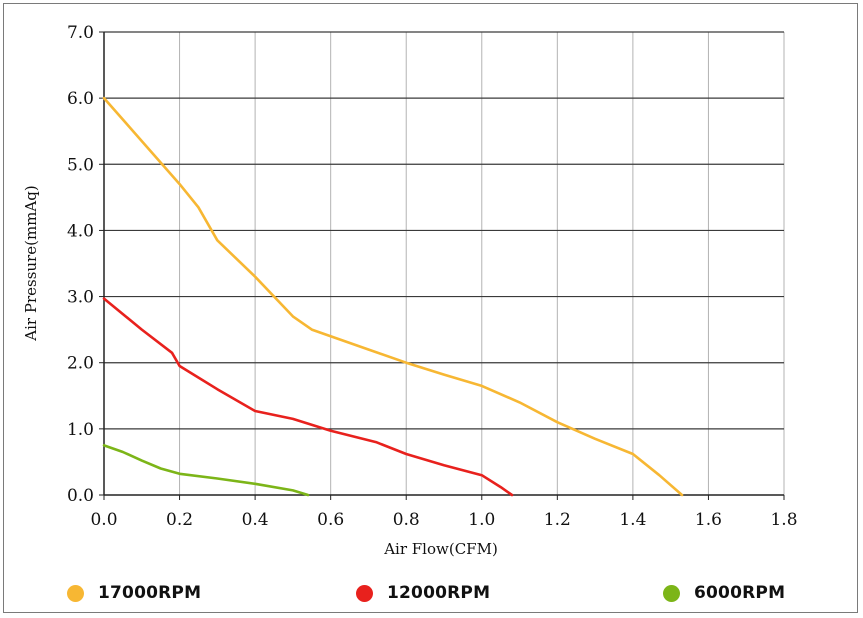  I want to click on legend: 17000RPM 12000RPM 6000RPM, so click(431, 593).